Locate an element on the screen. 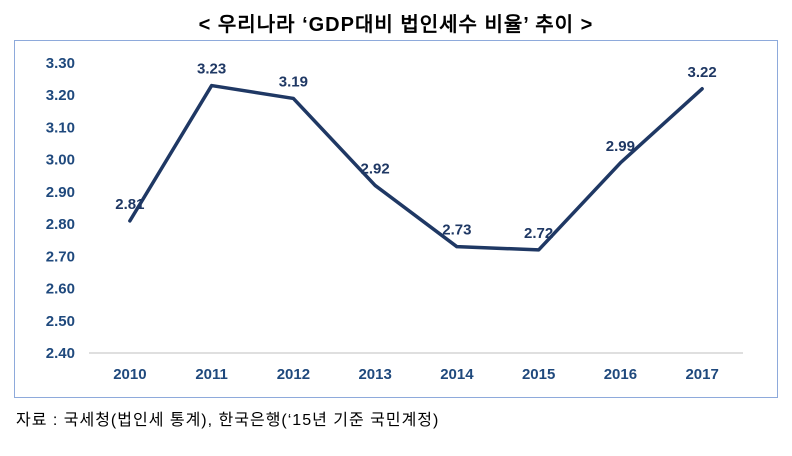 Image resolution: width=792 pixels, height=456 pixels. x-tick-label: 2016 is located at coordinates (620, 374).